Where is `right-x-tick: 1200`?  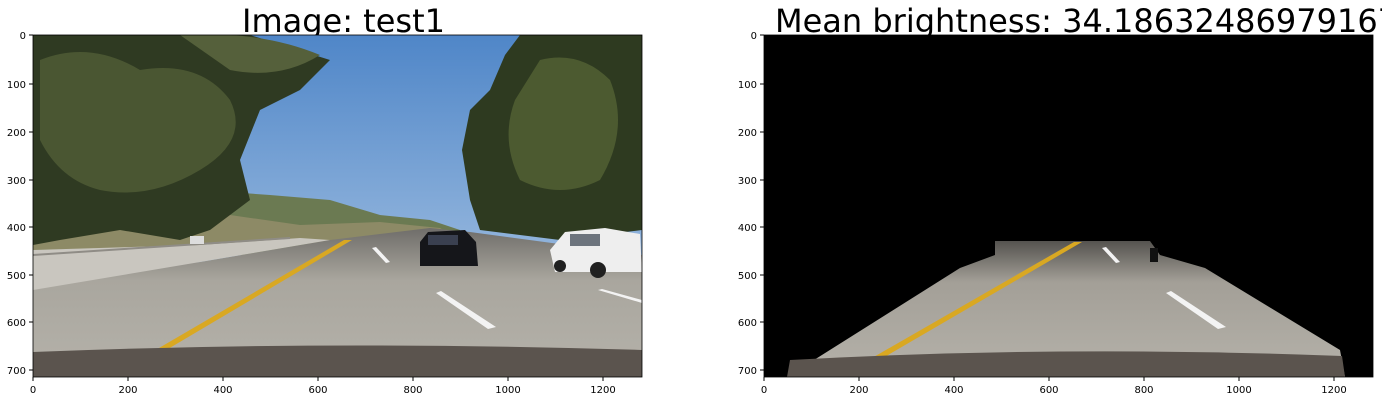
right-x-tick: 1200 is located at coordinates (1333, 390).